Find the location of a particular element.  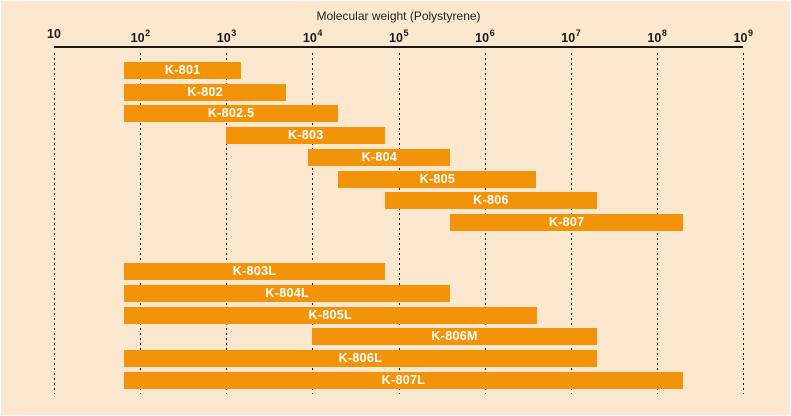

column-range-bar: K-806 is located at coordinates (491, 201).